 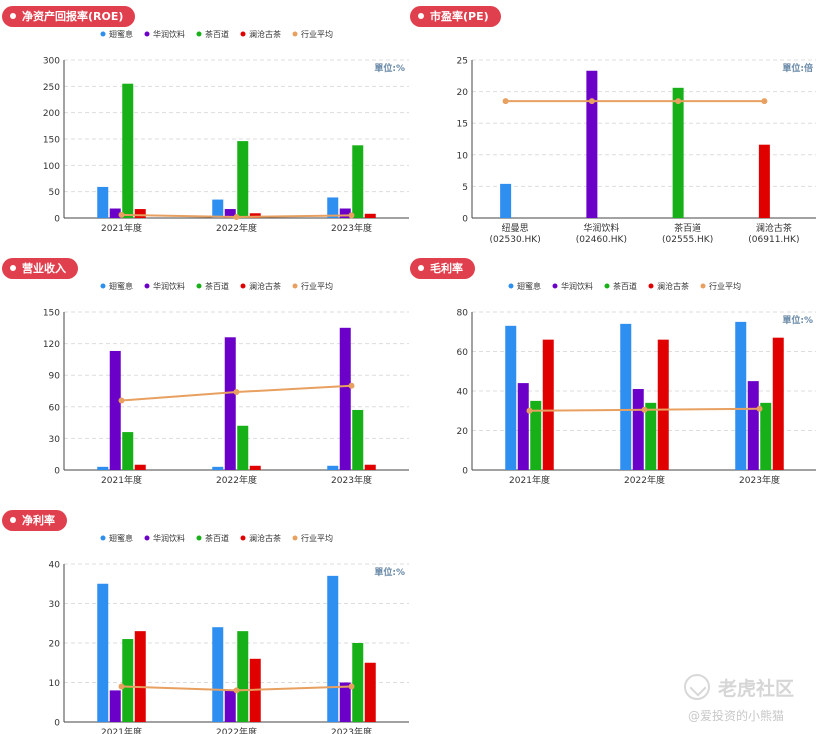 I want to click on x-tick-label: (02530.HK), so click(x=515, y=240).